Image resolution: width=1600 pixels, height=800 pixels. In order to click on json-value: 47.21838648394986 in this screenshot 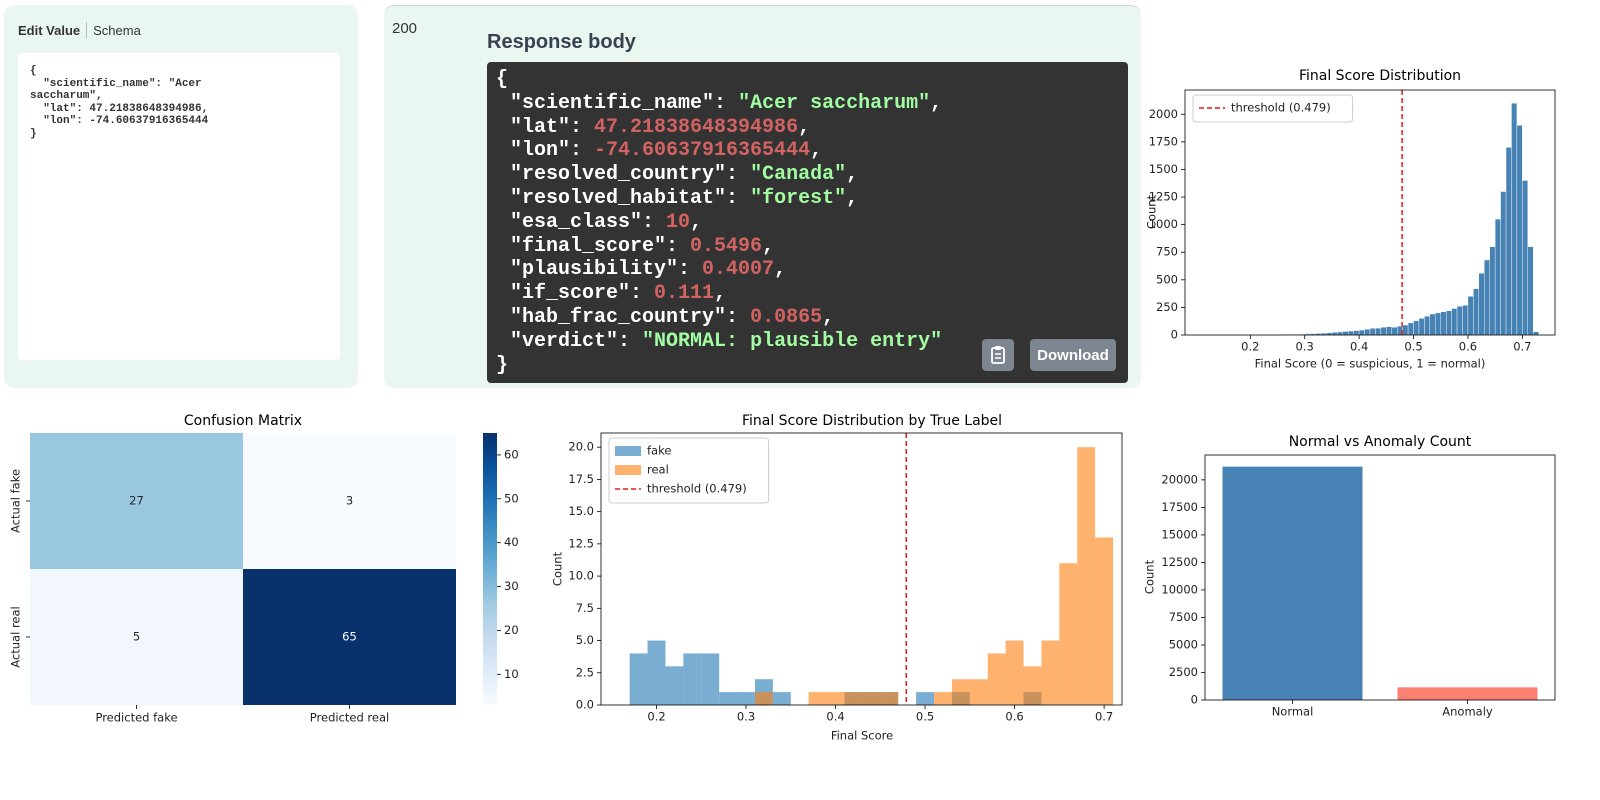, I will do `click(696, 127)`.